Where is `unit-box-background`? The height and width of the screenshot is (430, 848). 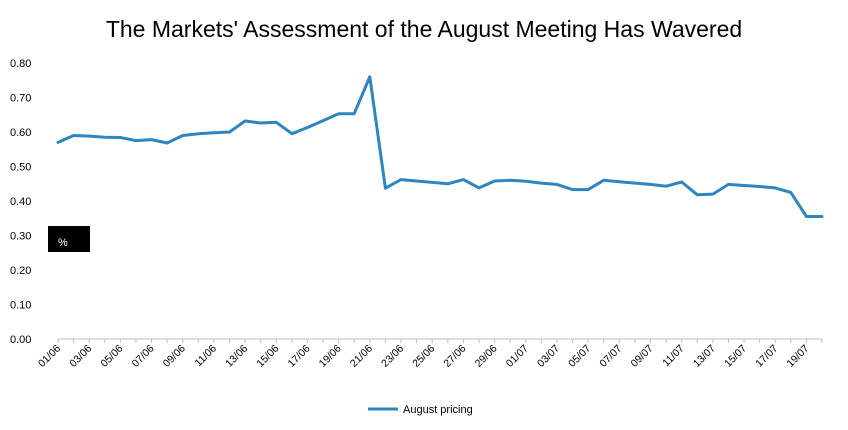
unit-box-background is located at coordinates (69, 239).